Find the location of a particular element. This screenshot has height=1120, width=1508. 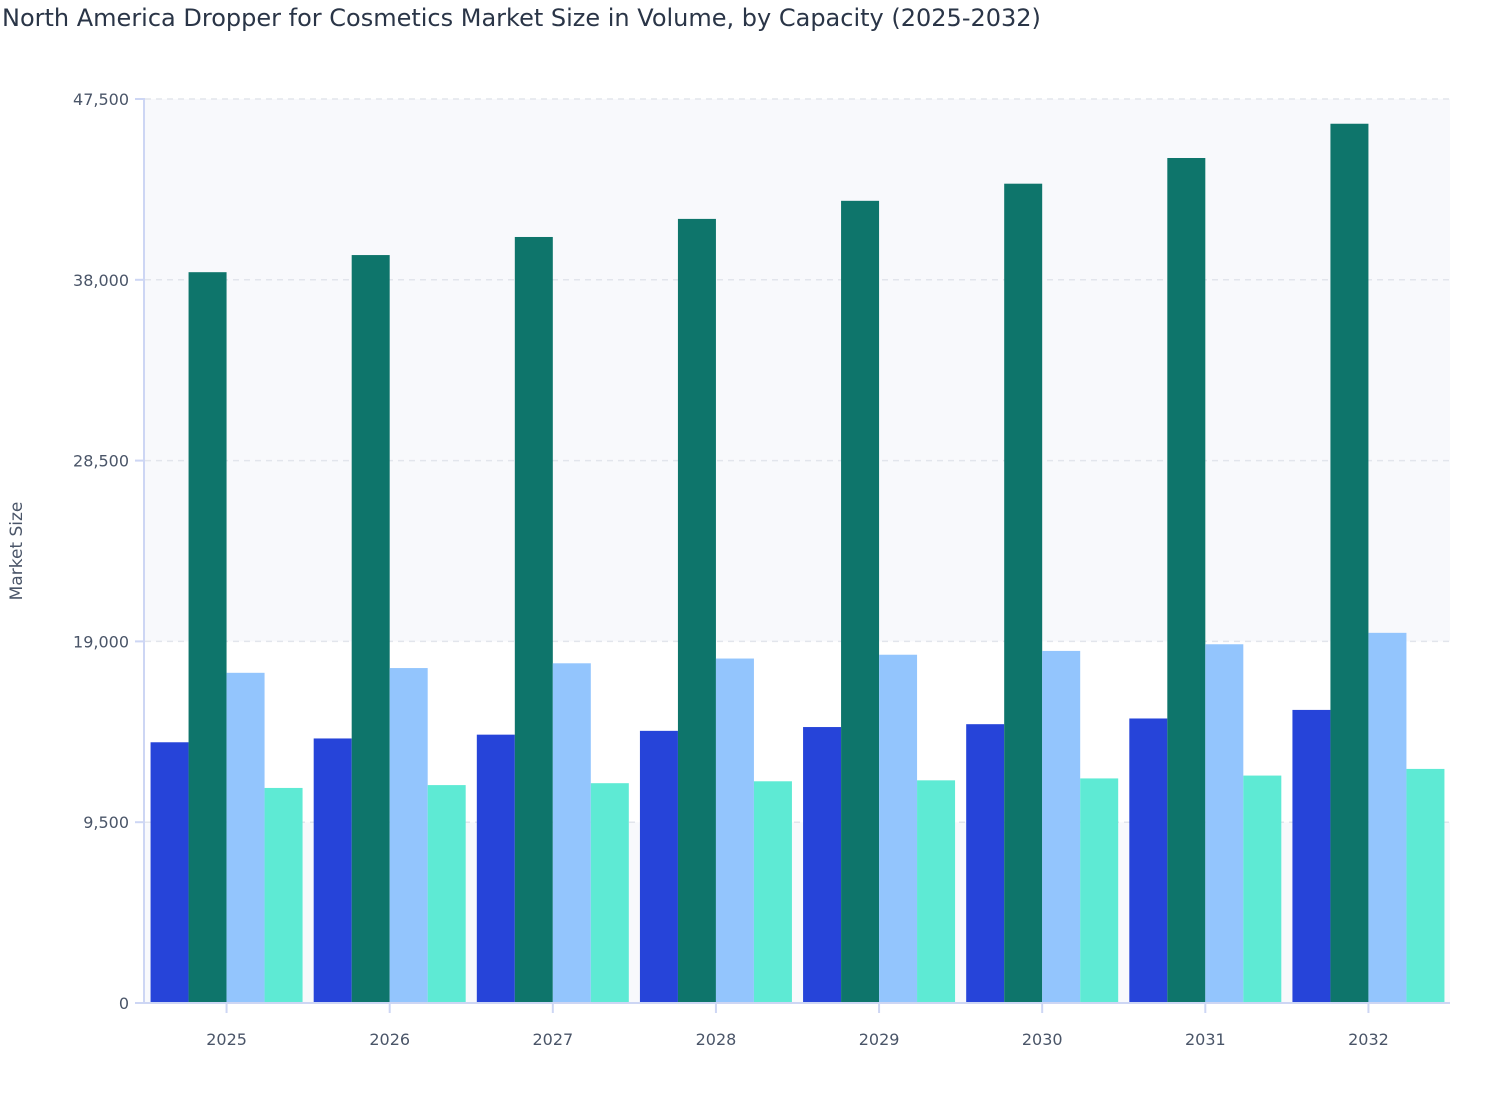

y-tick-label: 19,000 is located at coordinates (101, 641).